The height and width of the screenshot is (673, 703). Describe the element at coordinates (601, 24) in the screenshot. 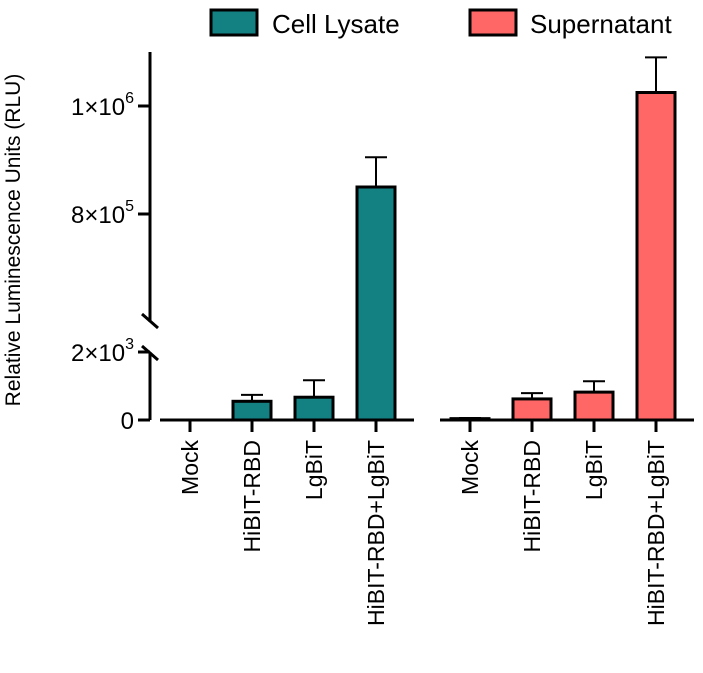

I see `legend-label-supernatant: Supernatant` at that location.